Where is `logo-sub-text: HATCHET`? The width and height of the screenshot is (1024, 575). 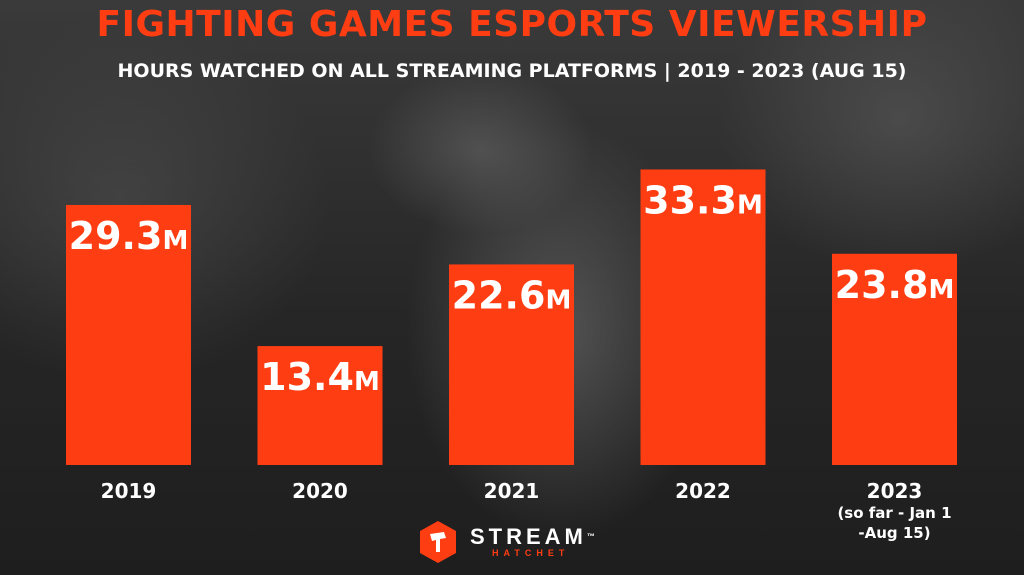 logo-sub-text: HATCHET is located at coordinates (531, 552).